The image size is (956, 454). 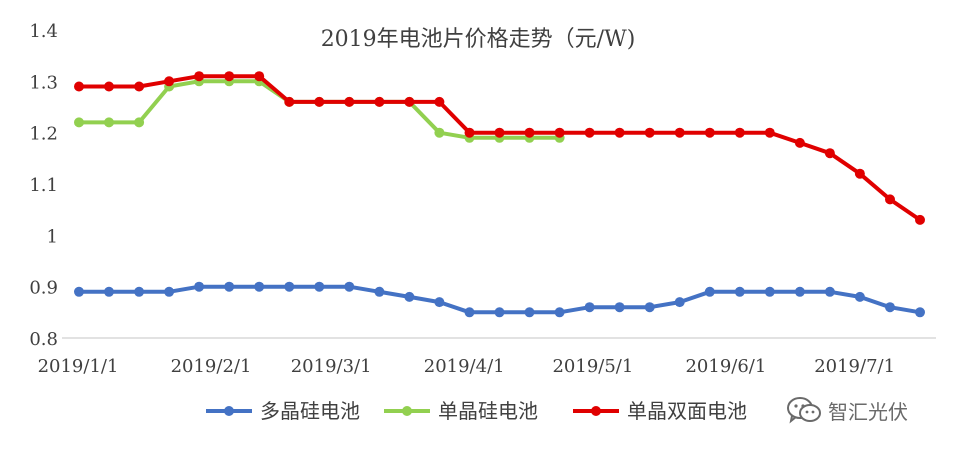 I want to click on legend: 多晶硅电池 单晶硅电池 单晶双面电池, so click(x=476, y=411).